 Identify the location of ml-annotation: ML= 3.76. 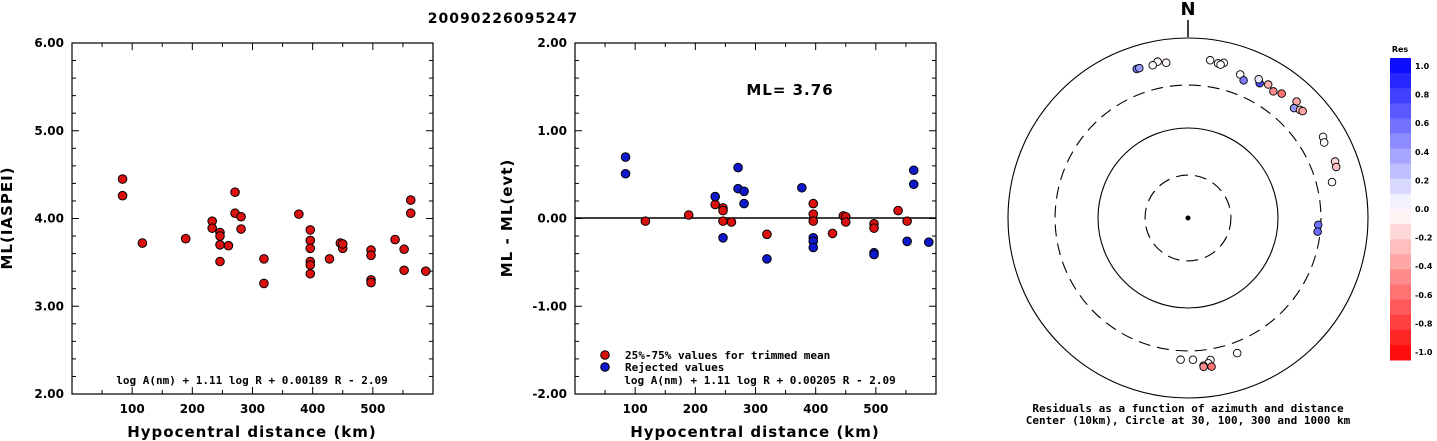
(789, 90).